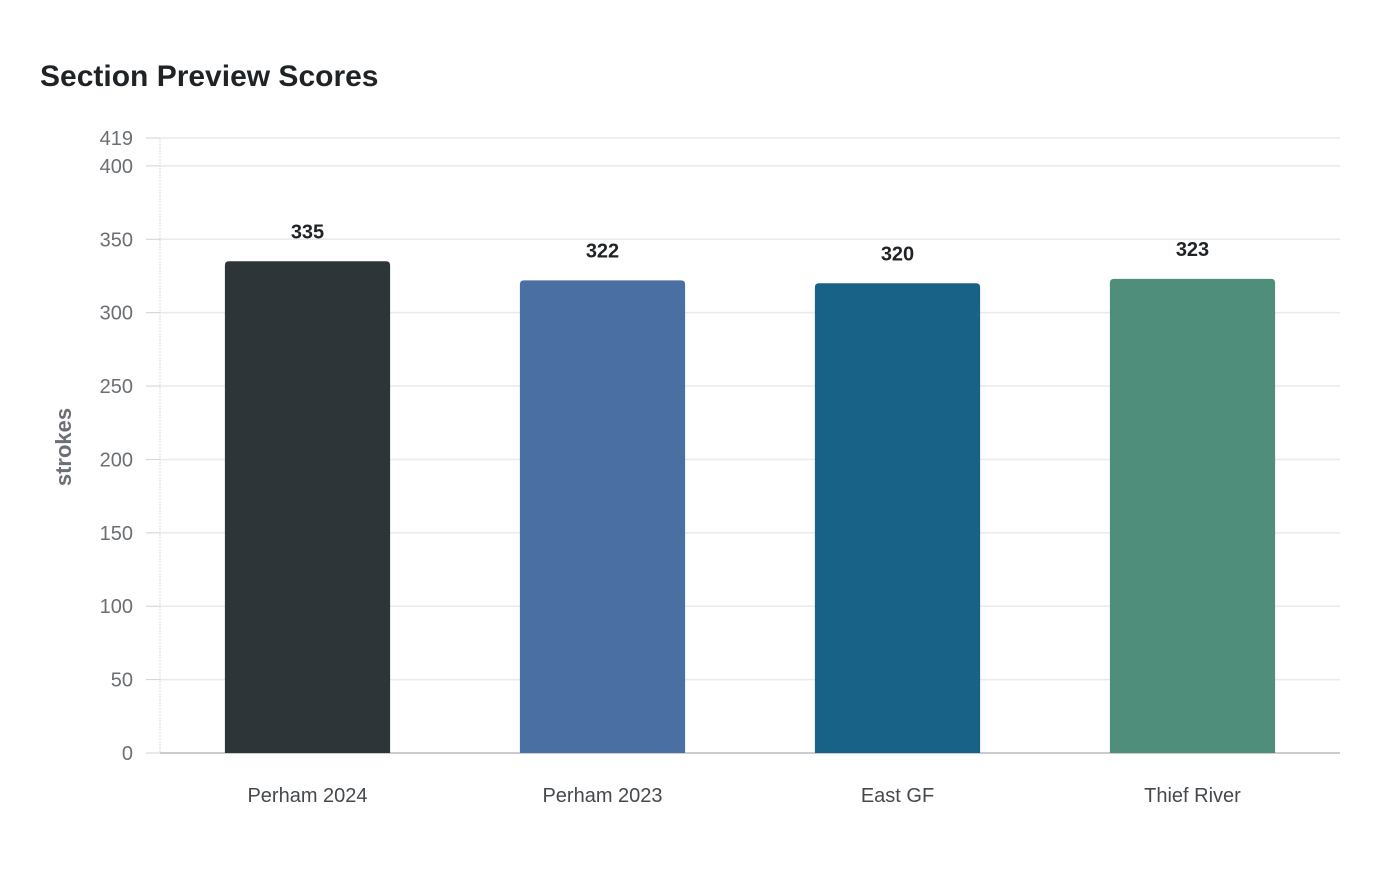  Describe the element at coordinates (307, 796) in the screenshot. I see `x-tick-label: Perham 2024` at that location.